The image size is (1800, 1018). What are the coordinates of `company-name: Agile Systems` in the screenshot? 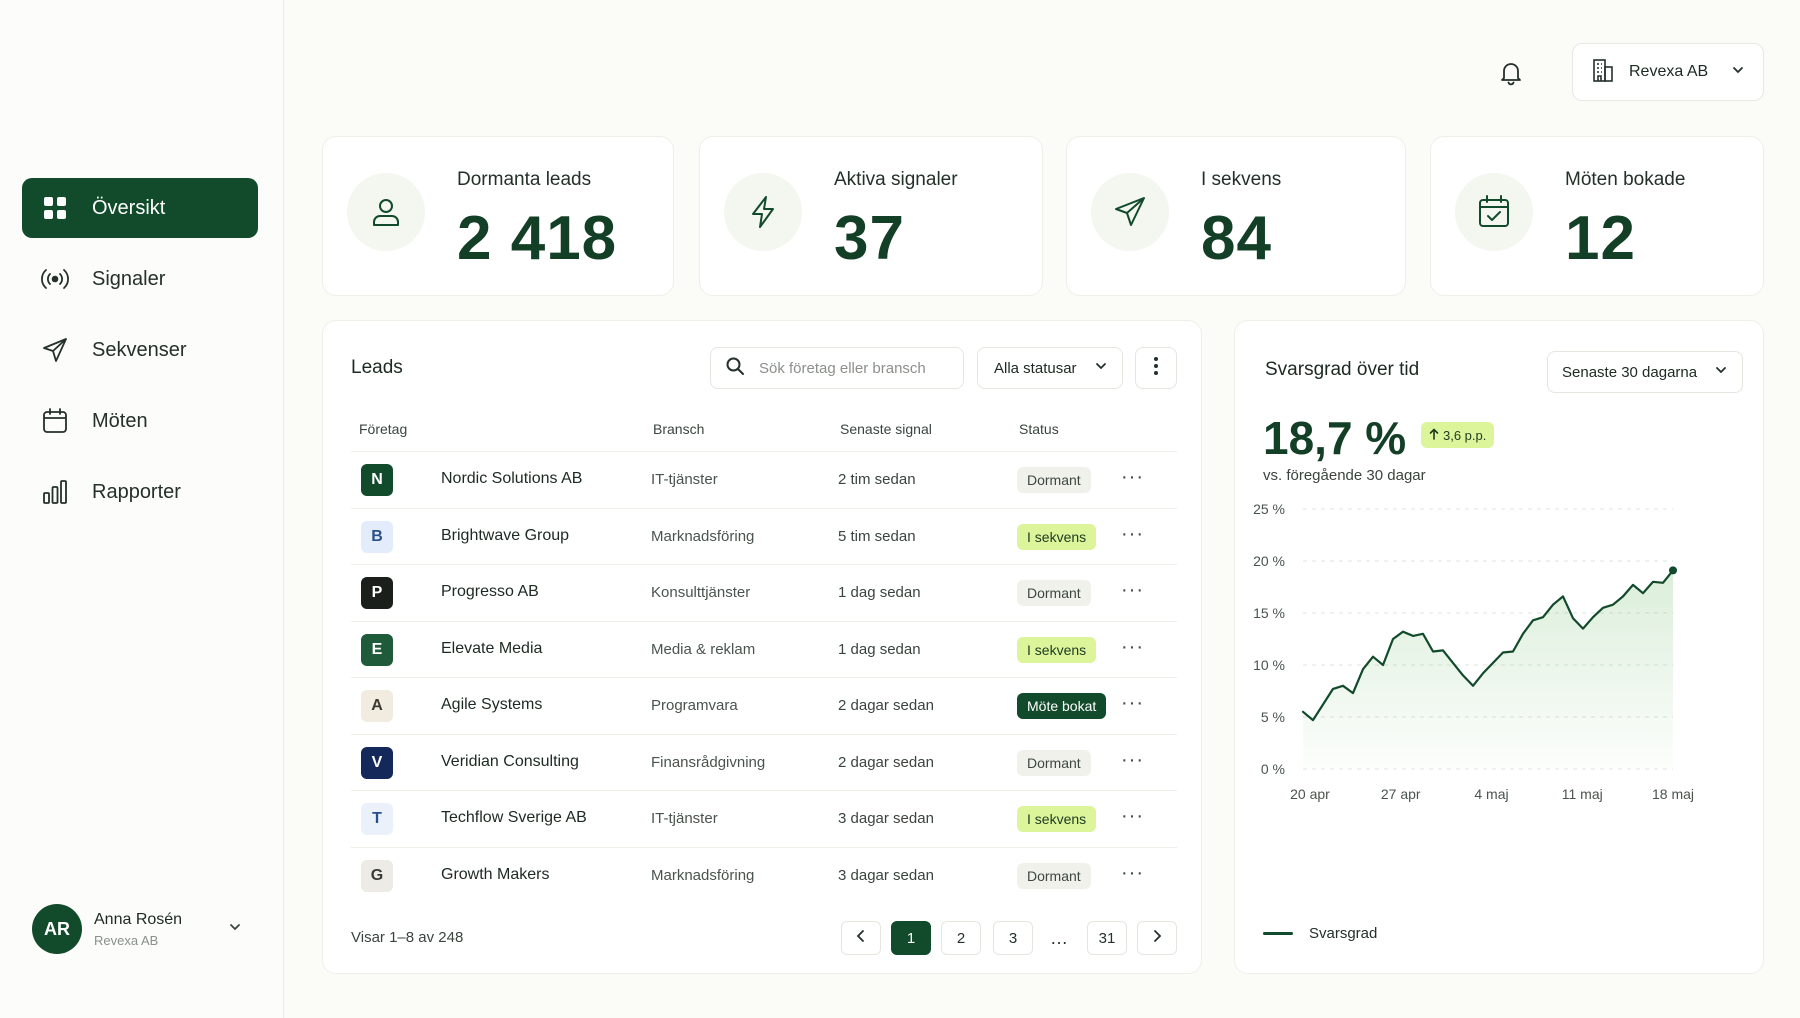 It's located at (492, 704).